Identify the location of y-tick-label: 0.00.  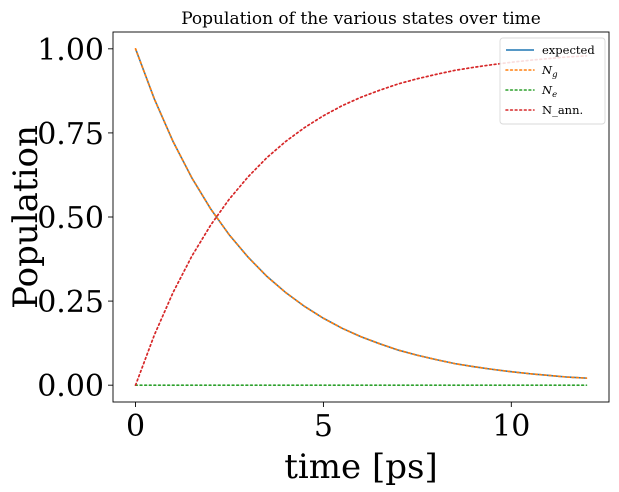
(70, 386).